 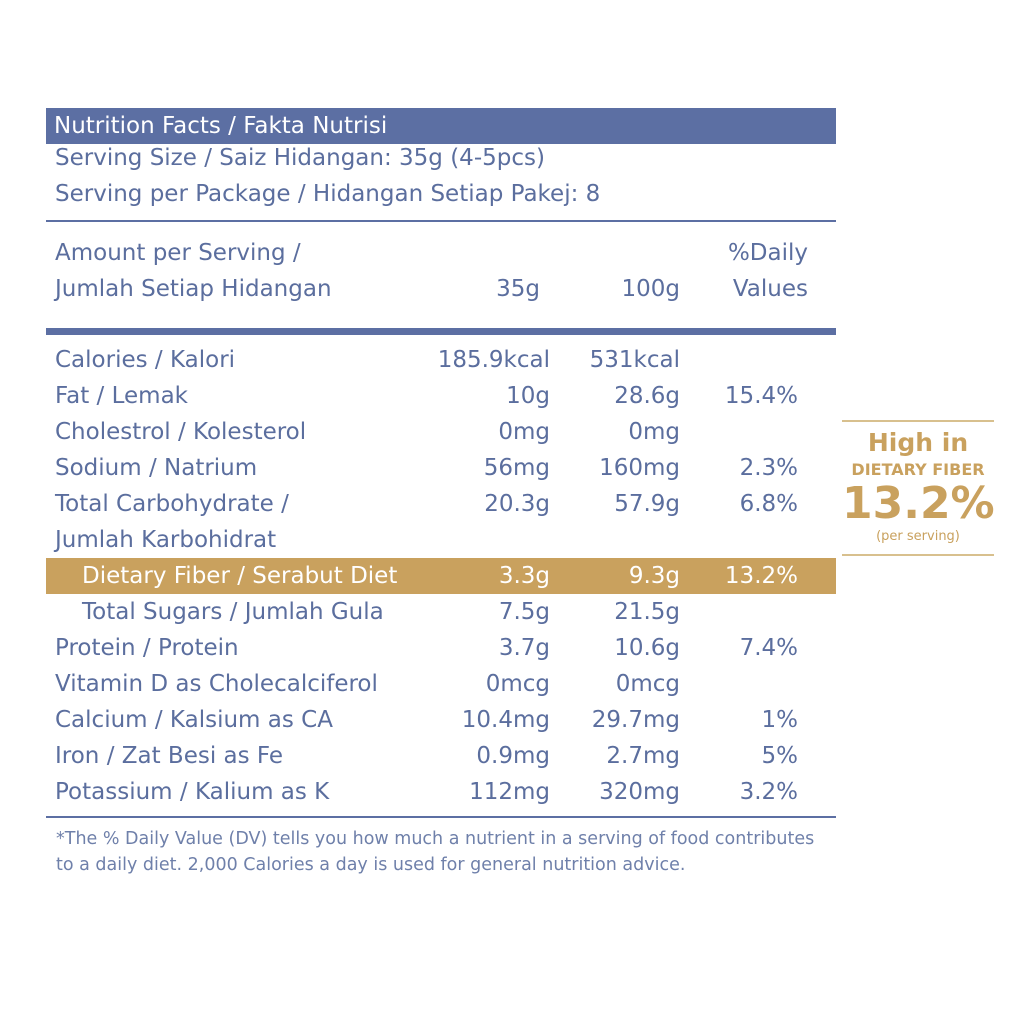 I want to click on nutrient-name: Total Carbohydrate /, so click(x=172, y=504).